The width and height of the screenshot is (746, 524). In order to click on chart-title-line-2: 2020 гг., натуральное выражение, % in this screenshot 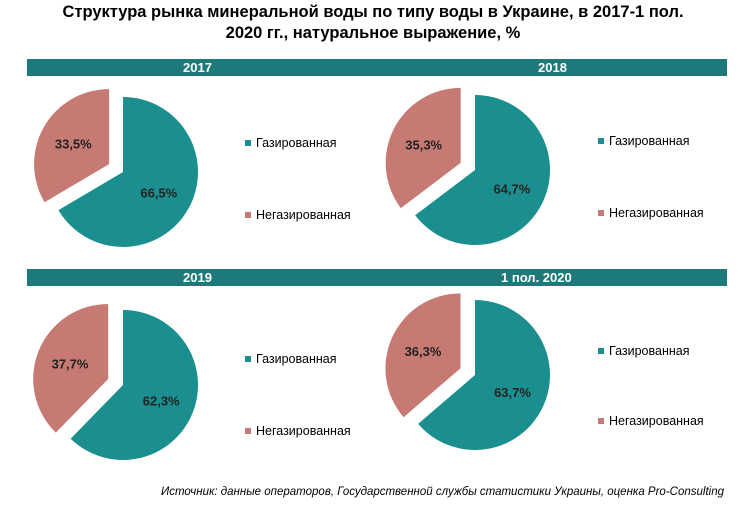, I will do `click(373, 33)`.